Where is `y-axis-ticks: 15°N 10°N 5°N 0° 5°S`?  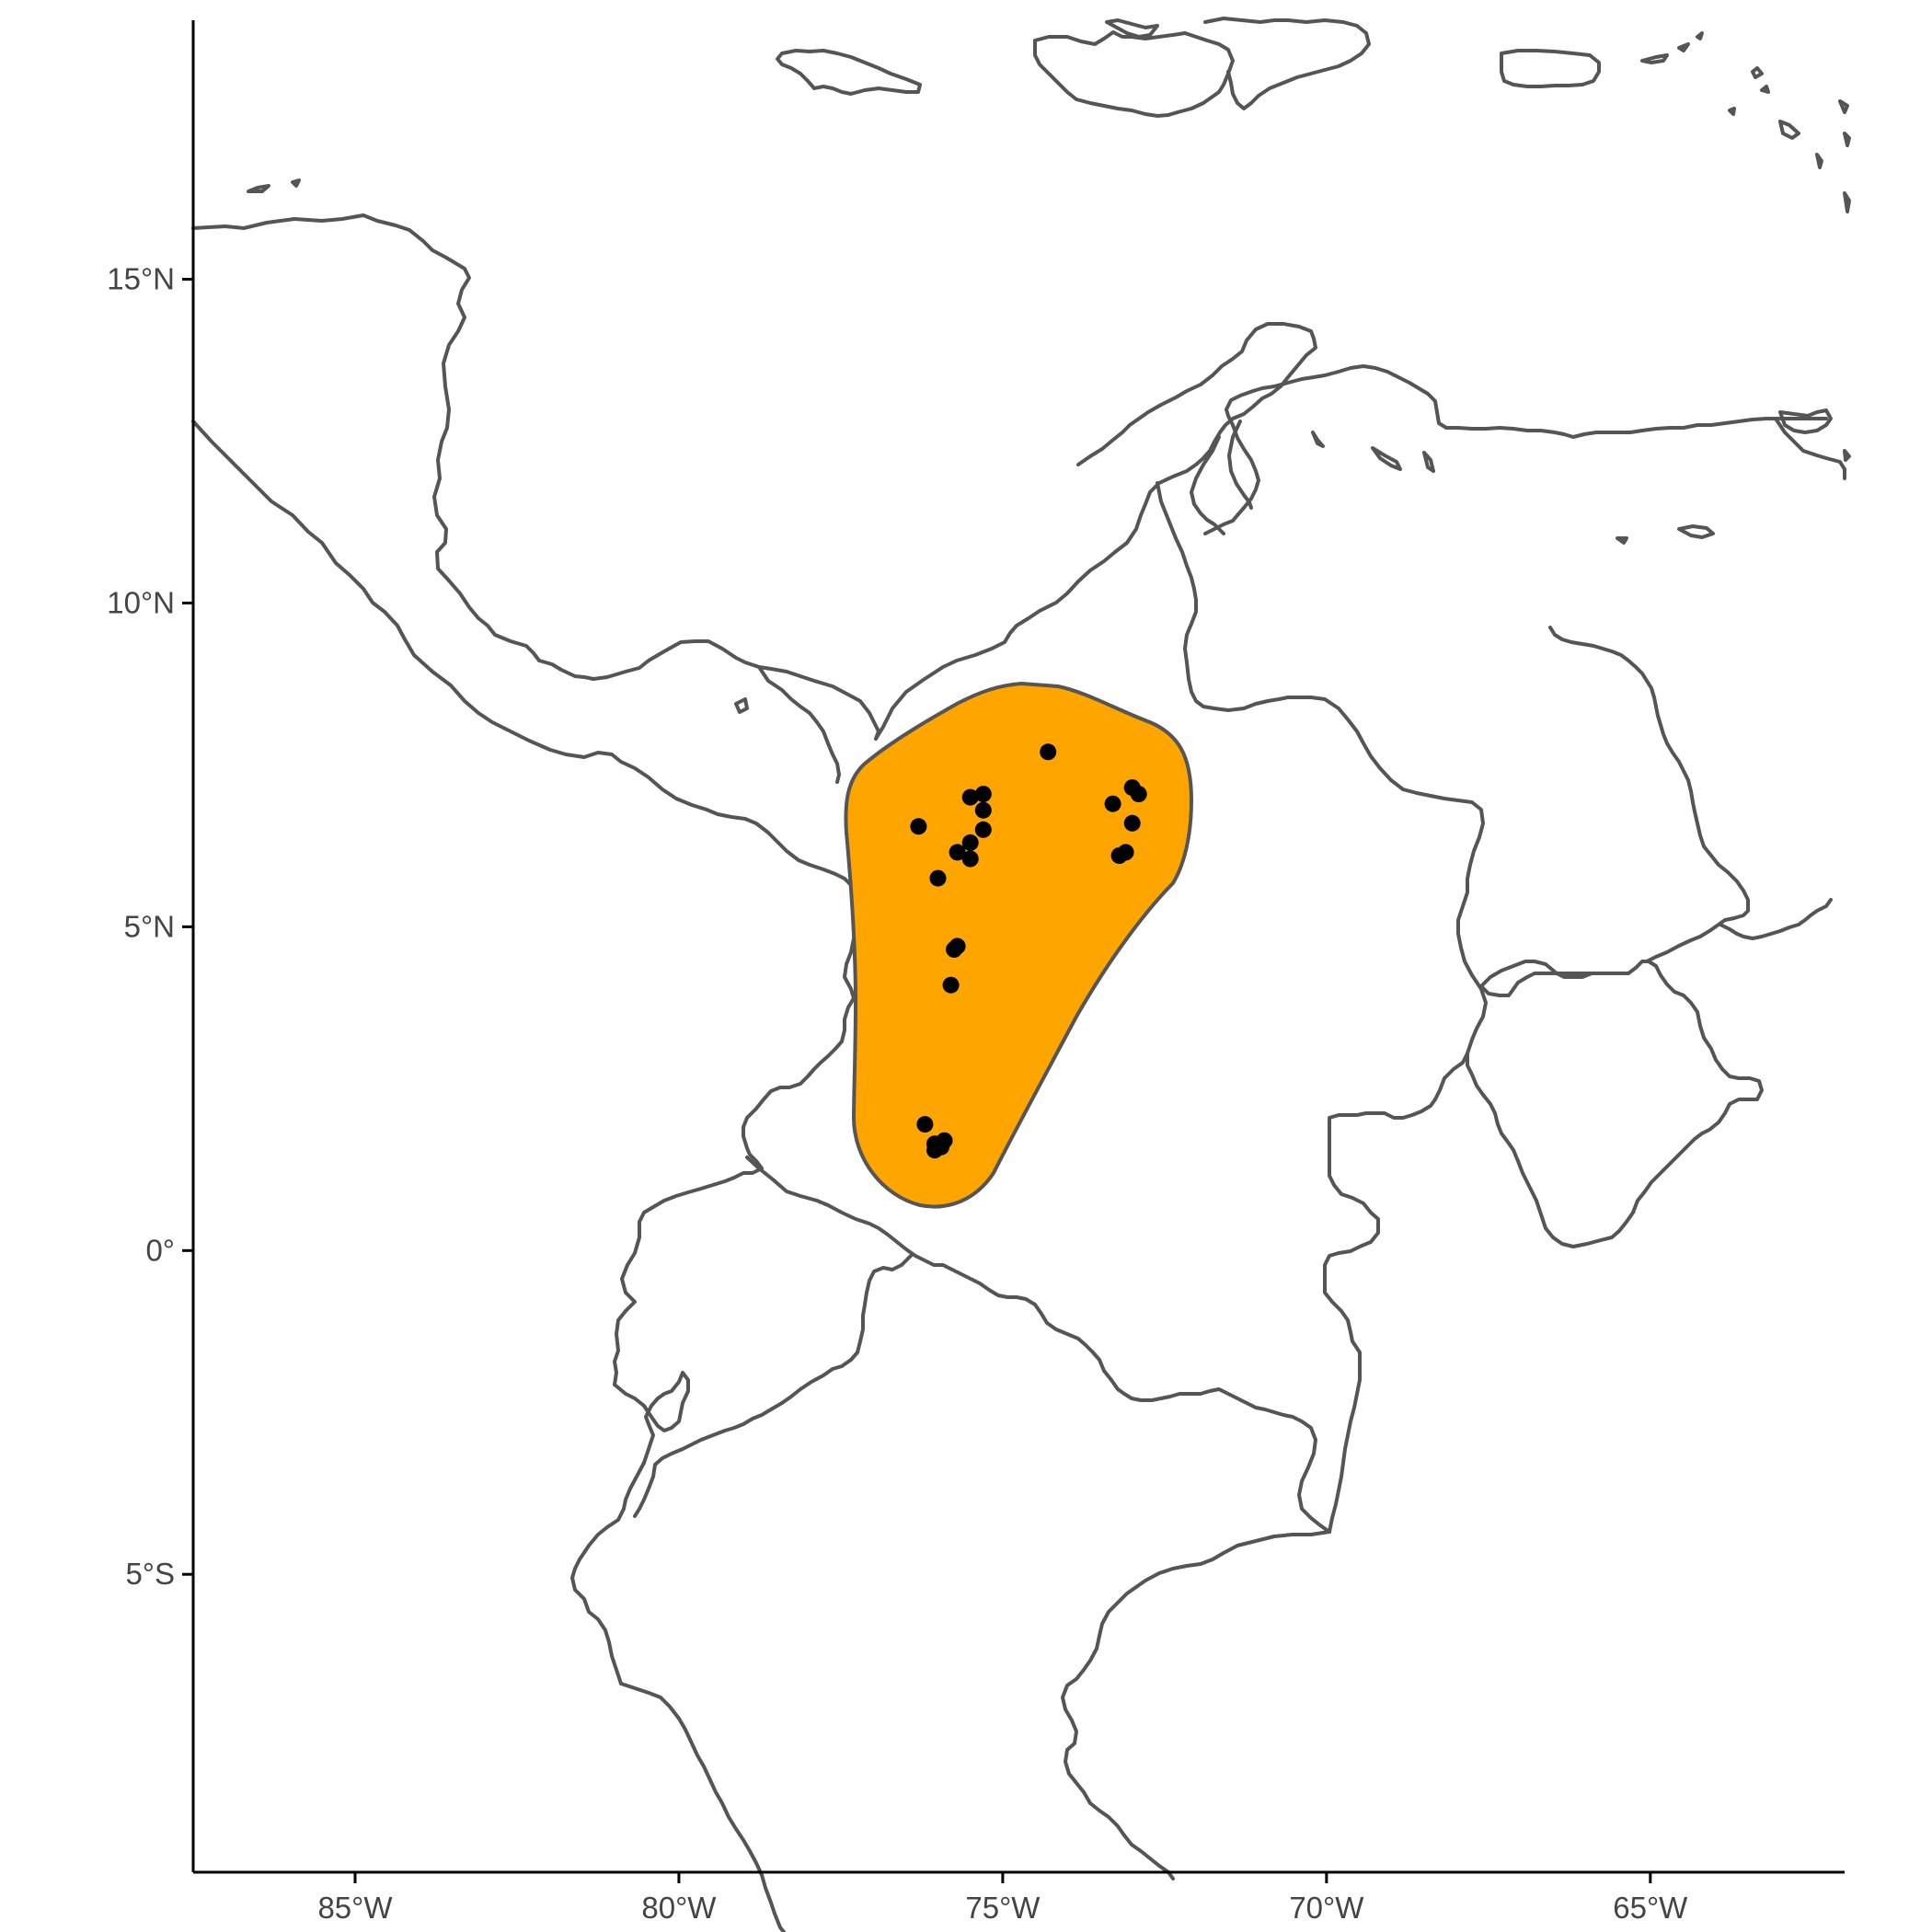
y-axis-ticks: 15°N 10°N 5°N 0° 5°S is located at coordinates (150, 926).